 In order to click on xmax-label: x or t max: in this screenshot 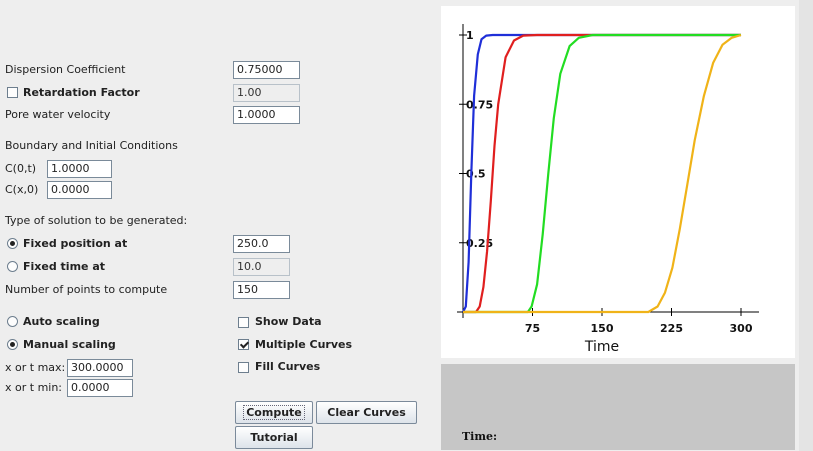, I will do `click(35, 367)`.